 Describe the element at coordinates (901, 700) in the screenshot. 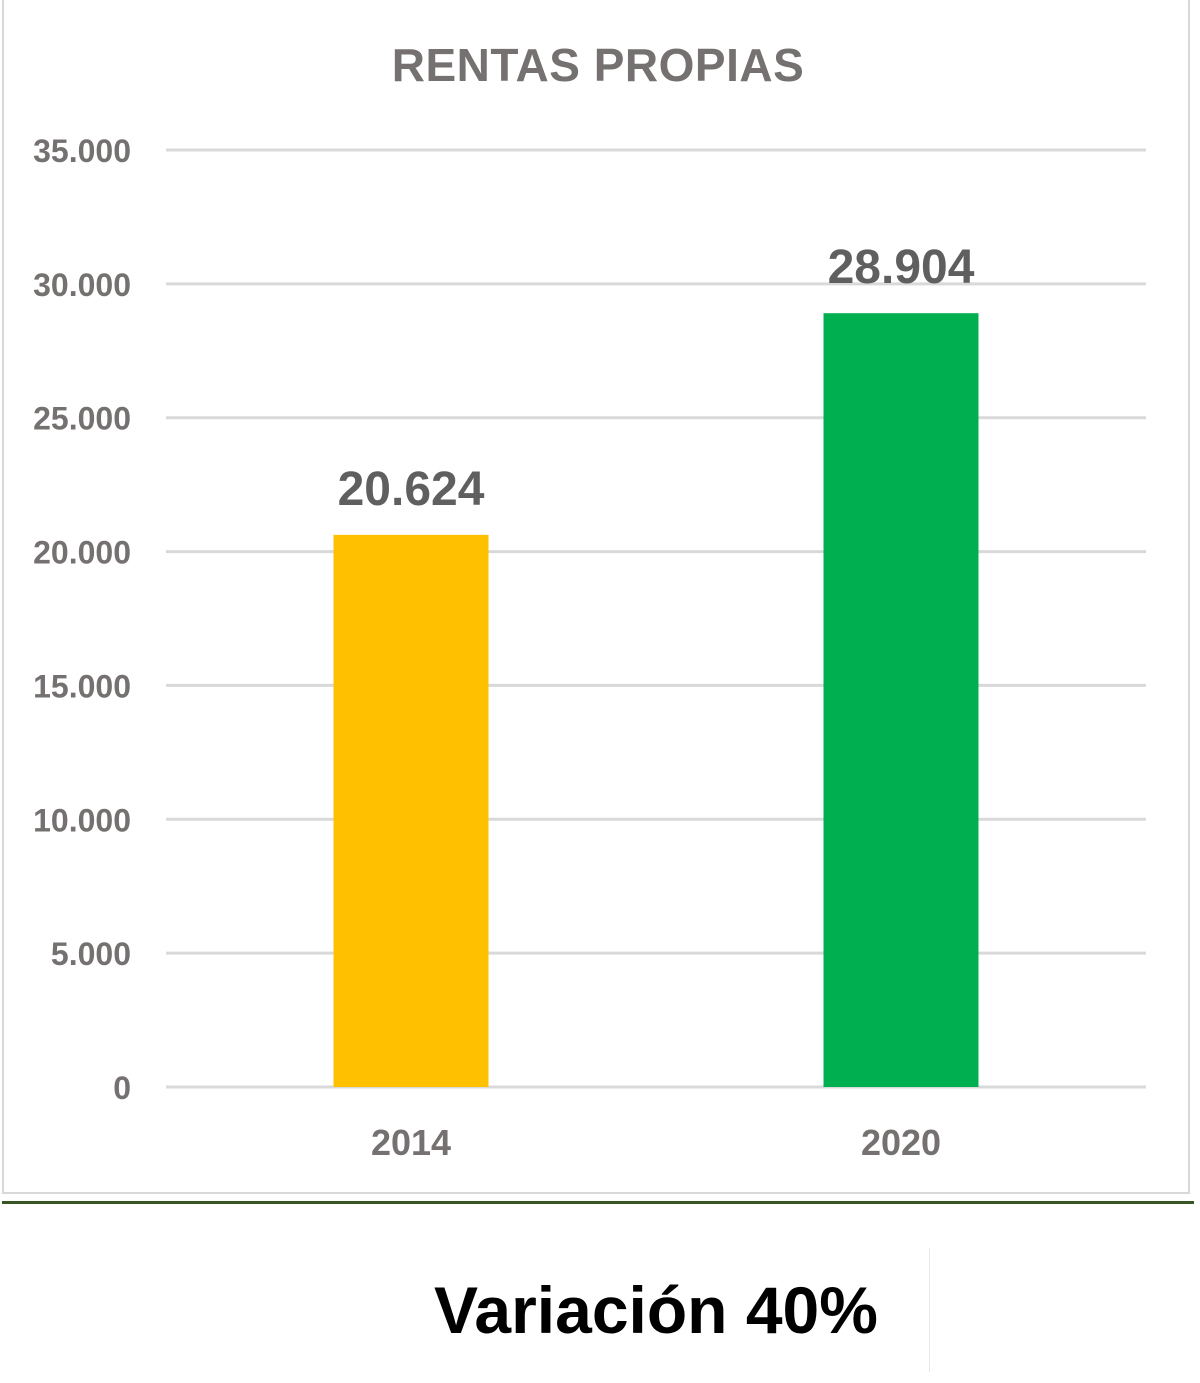

I see `bar-2020` at that location.